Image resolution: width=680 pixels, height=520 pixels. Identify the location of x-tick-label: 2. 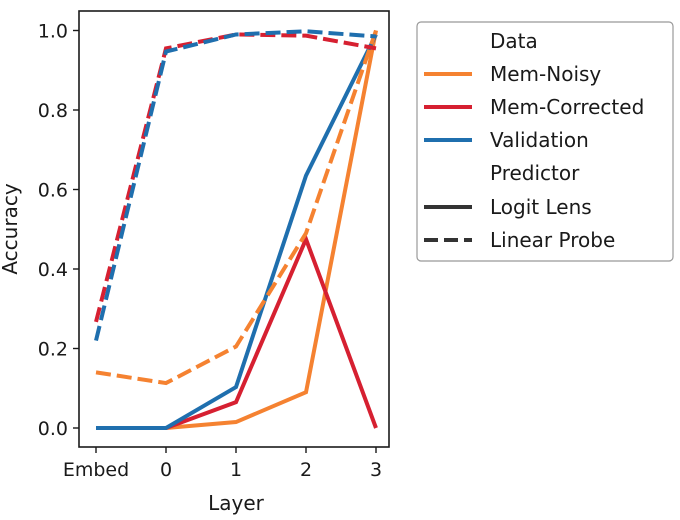
(306, 470).